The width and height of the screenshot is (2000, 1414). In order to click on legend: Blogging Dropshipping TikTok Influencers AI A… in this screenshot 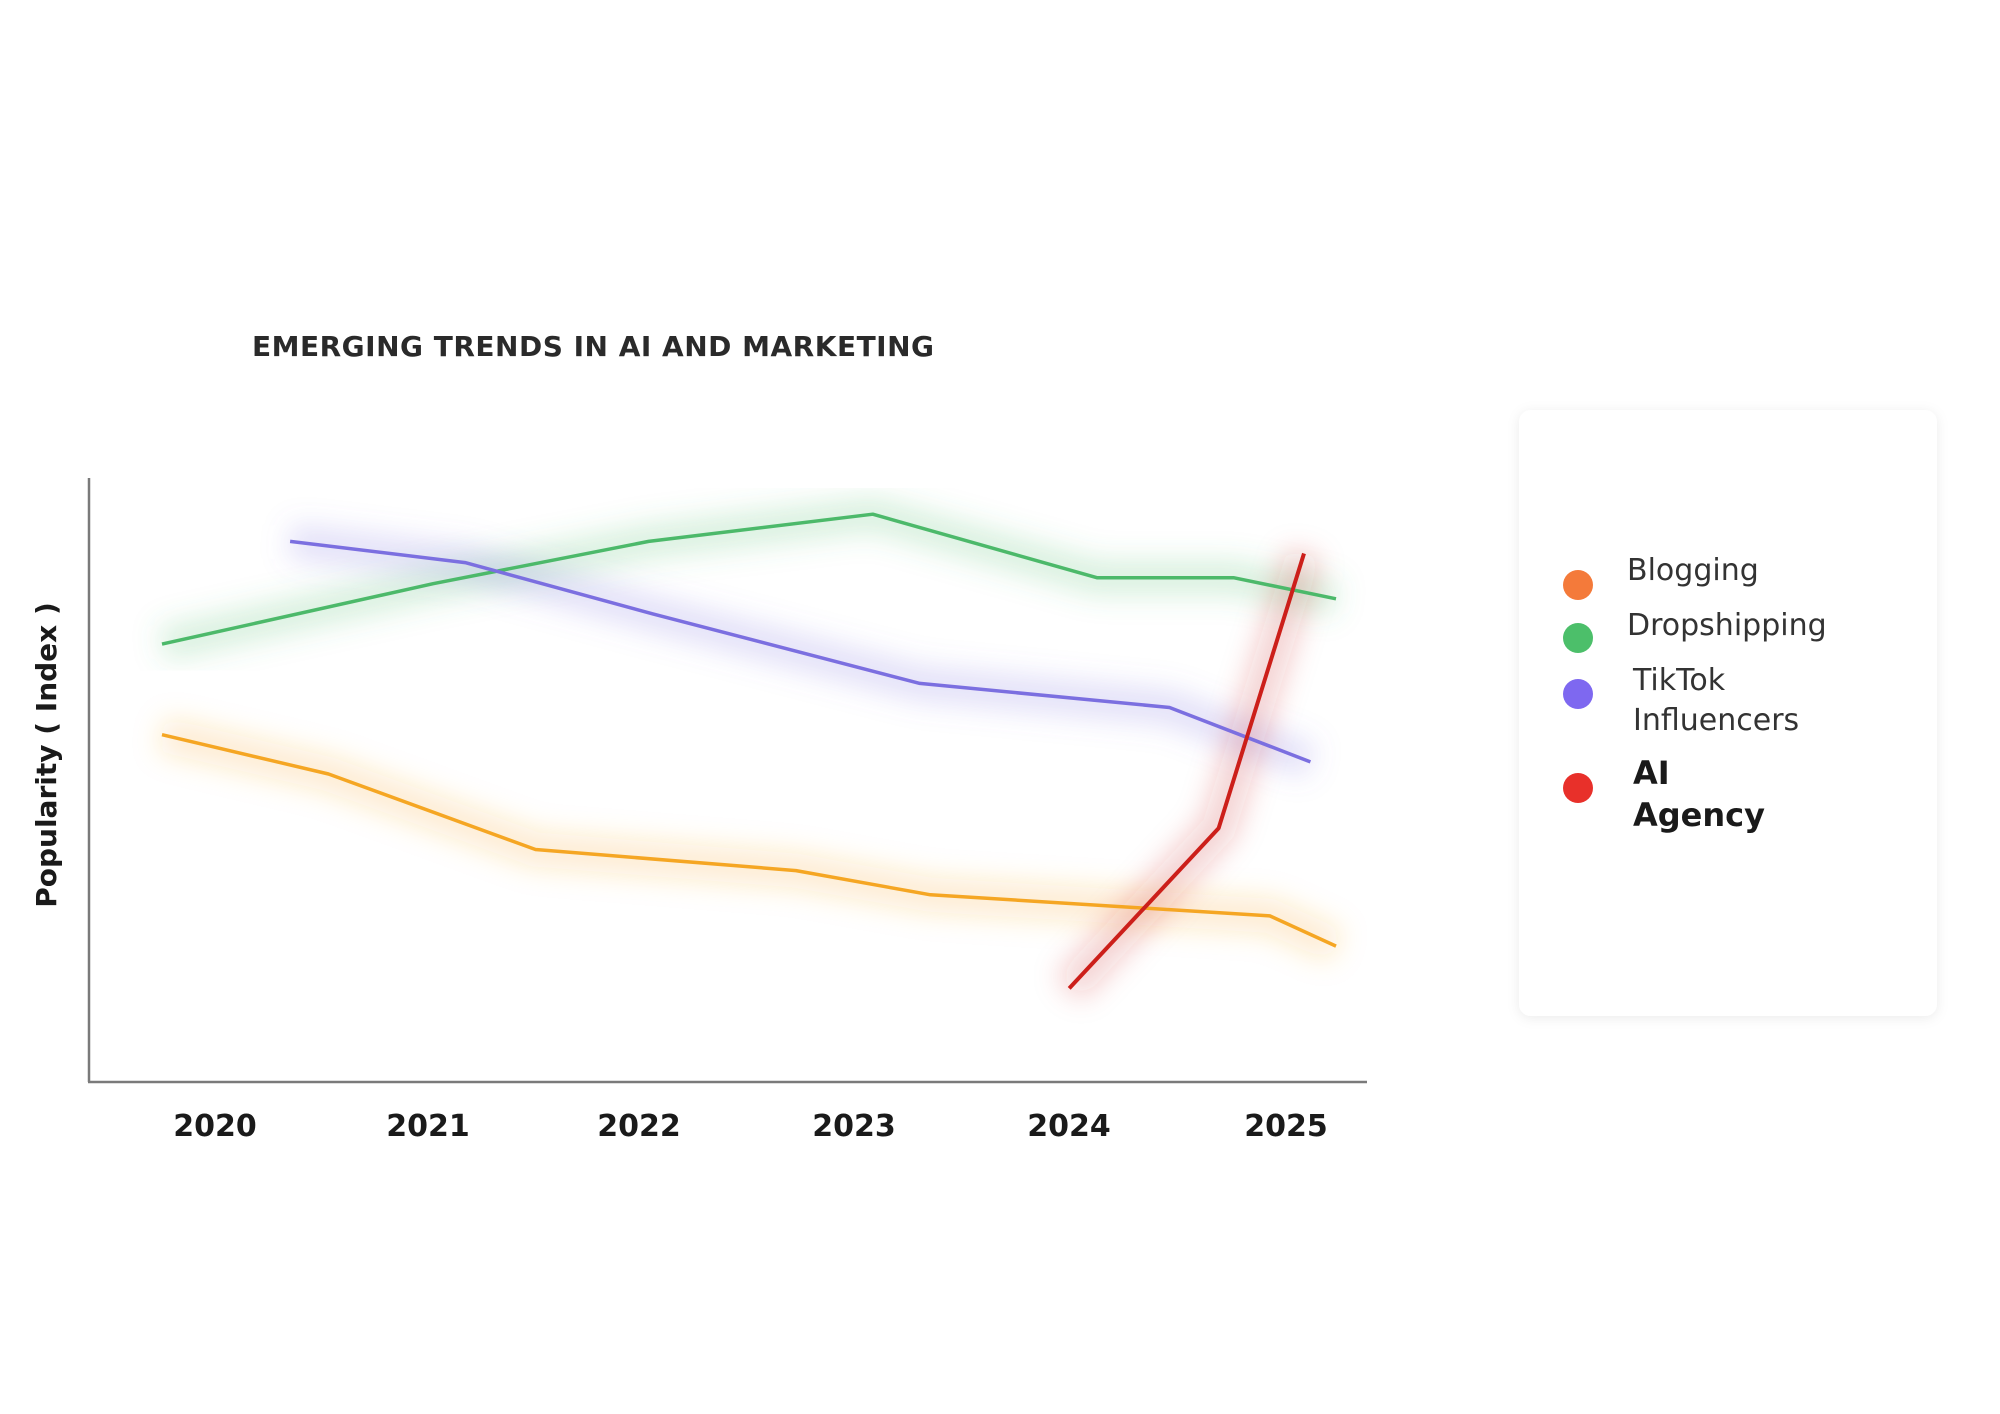, I will do `click(1728, 713)`.